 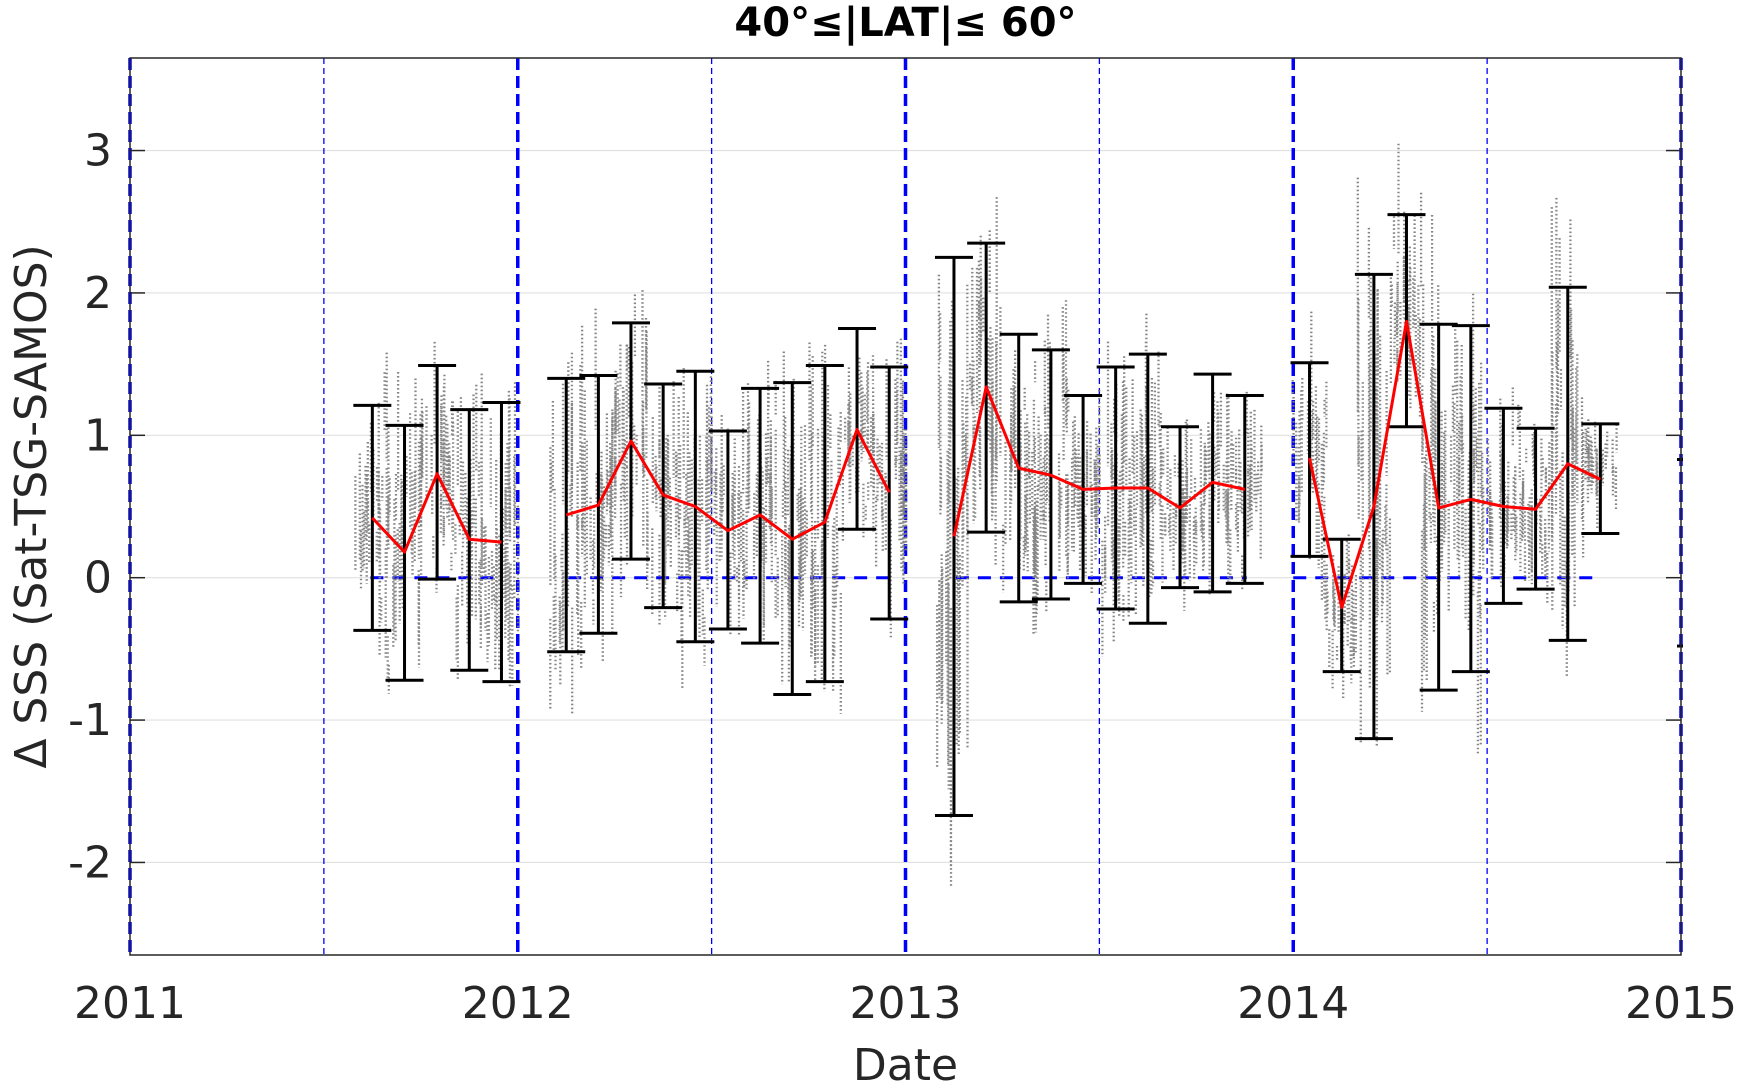 What do you see at coordinates (906, 1003) in the screenshot?
I see `x-tick-label: 2013` at bounding box center [906, 1003].